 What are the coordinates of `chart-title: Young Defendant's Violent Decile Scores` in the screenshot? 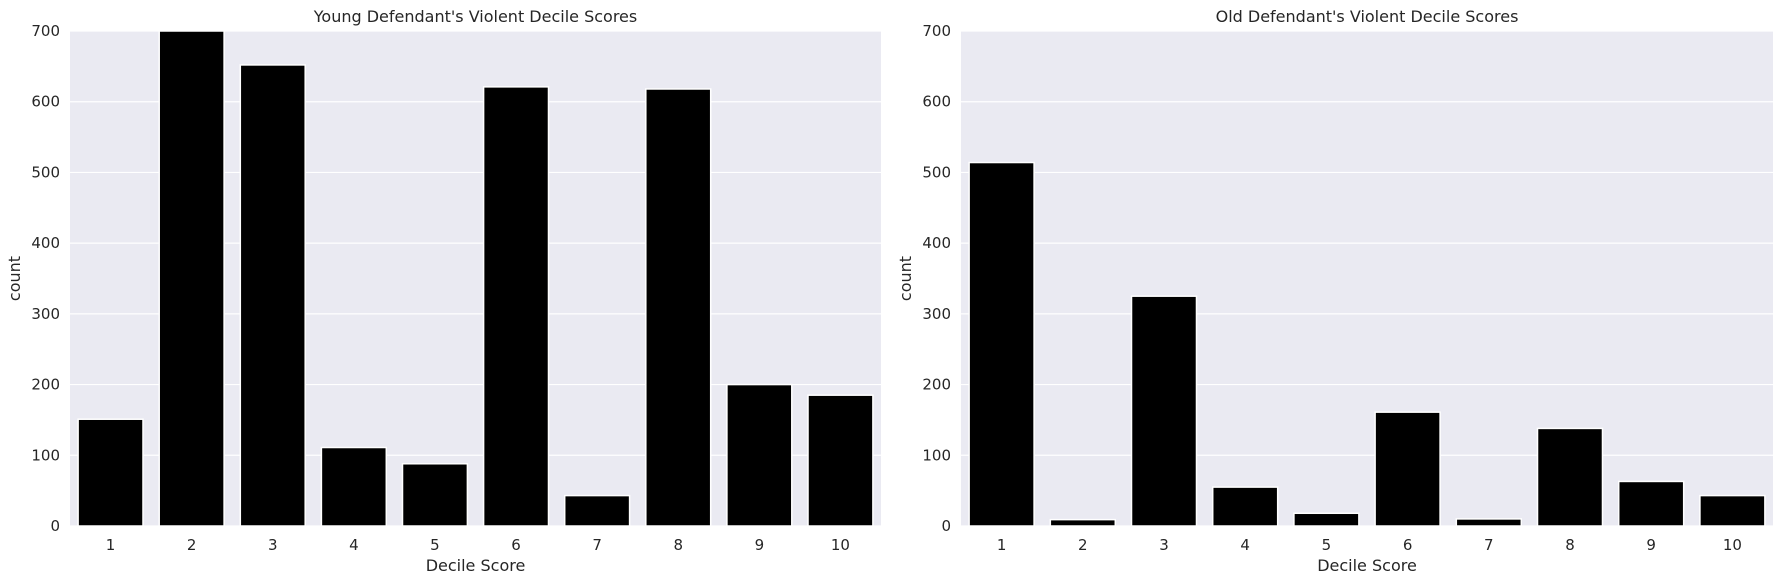 It's located at (475, 16).